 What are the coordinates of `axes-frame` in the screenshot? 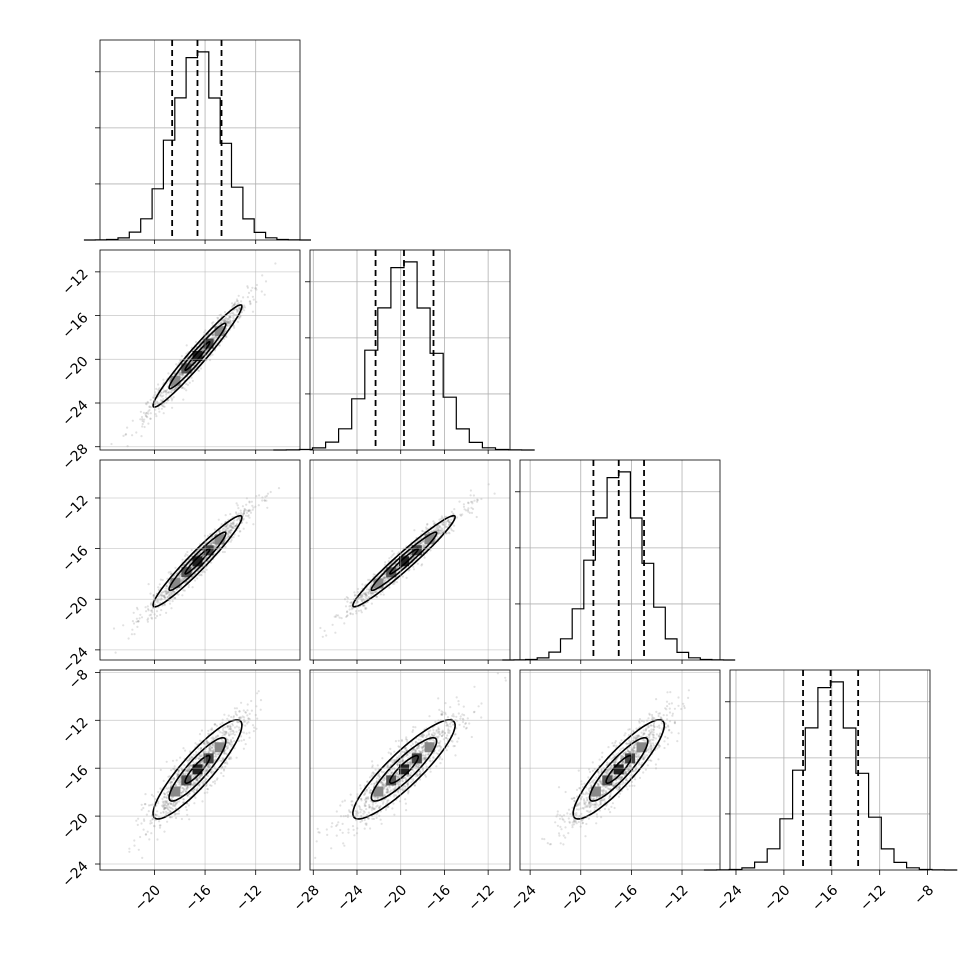 It's located at (410, 560).